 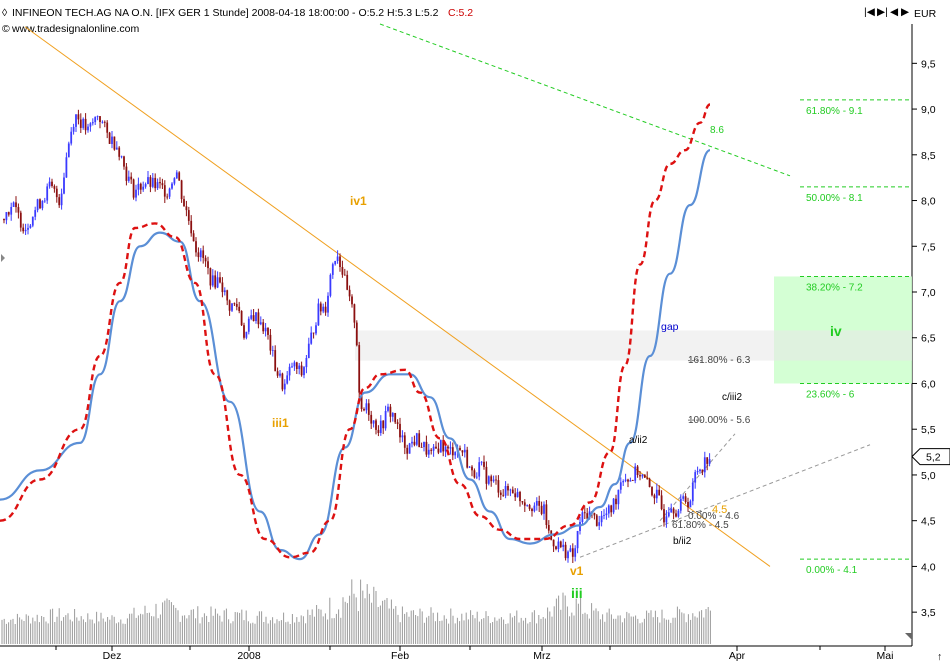 I want to click on nav-buttons: |◀ ▶| ◀ ▶ EUR, so click(x=900, y=13).